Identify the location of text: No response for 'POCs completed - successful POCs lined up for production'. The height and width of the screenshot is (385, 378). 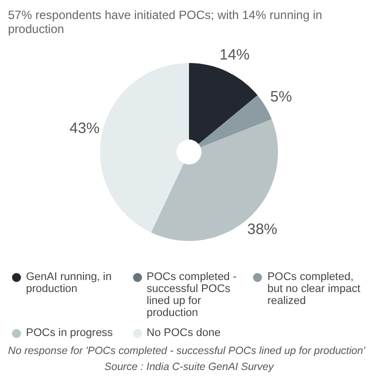
(187, 350).